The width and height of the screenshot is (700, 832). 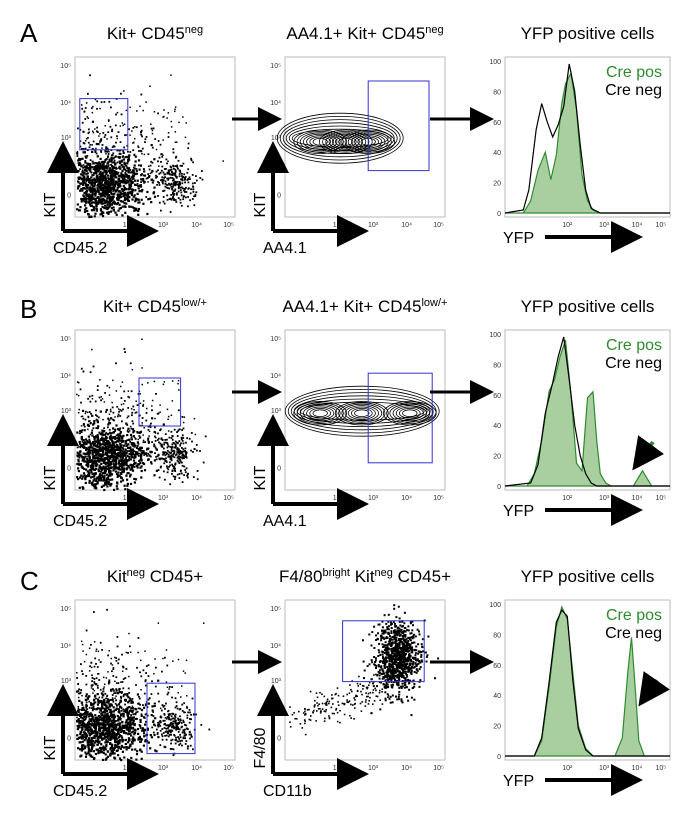 I want to click on hist-y-tick: 0, so click(x=499, y=487).